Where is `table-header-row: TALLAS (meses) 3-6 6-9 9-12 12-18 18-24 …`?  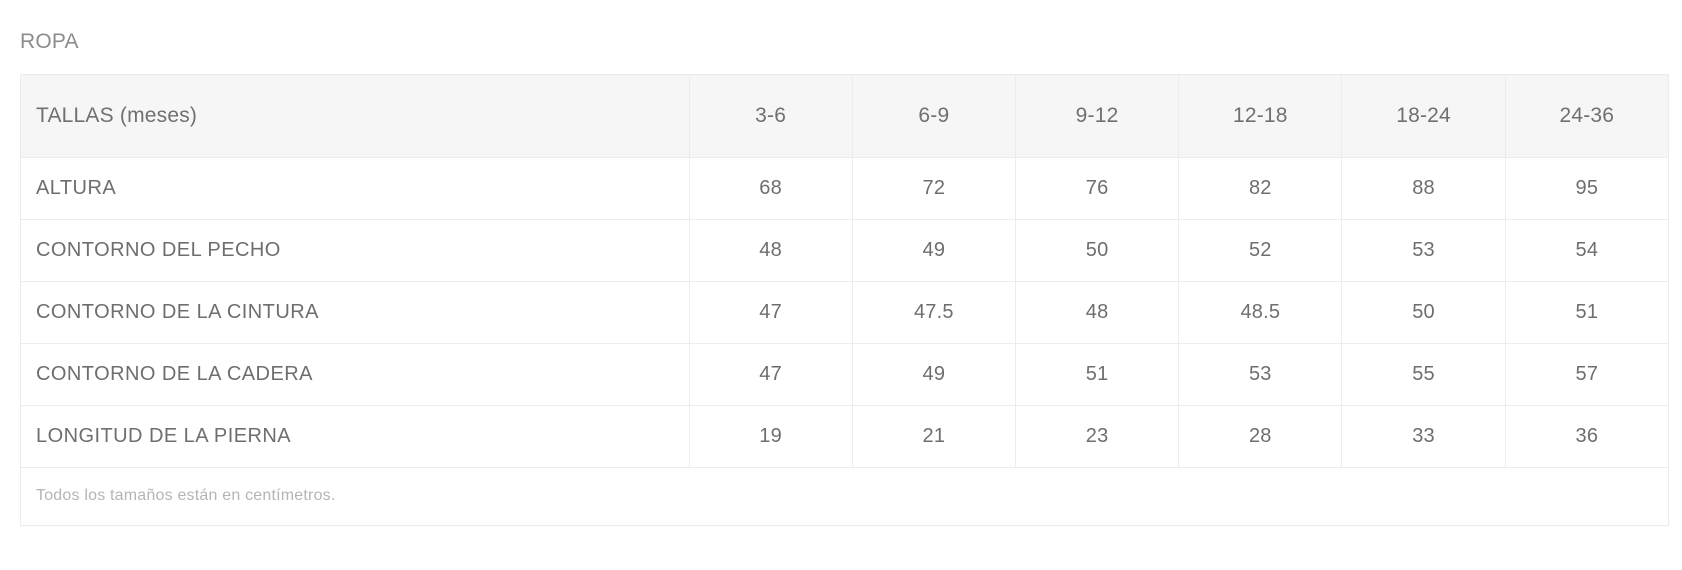
table-header-row: TALLAS (meses) 3-6 6-9 9-12 12-18 18-24 … is located at coordinates (845, 116).